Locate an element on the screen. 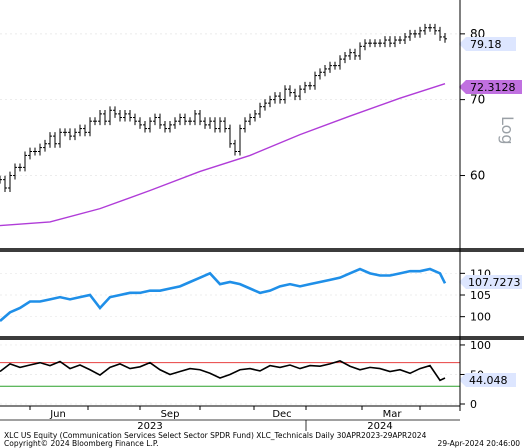 The height and width of the screenshot is (448, 524). ma-current-value: 72.3128 is located at coordinates (493, 87).